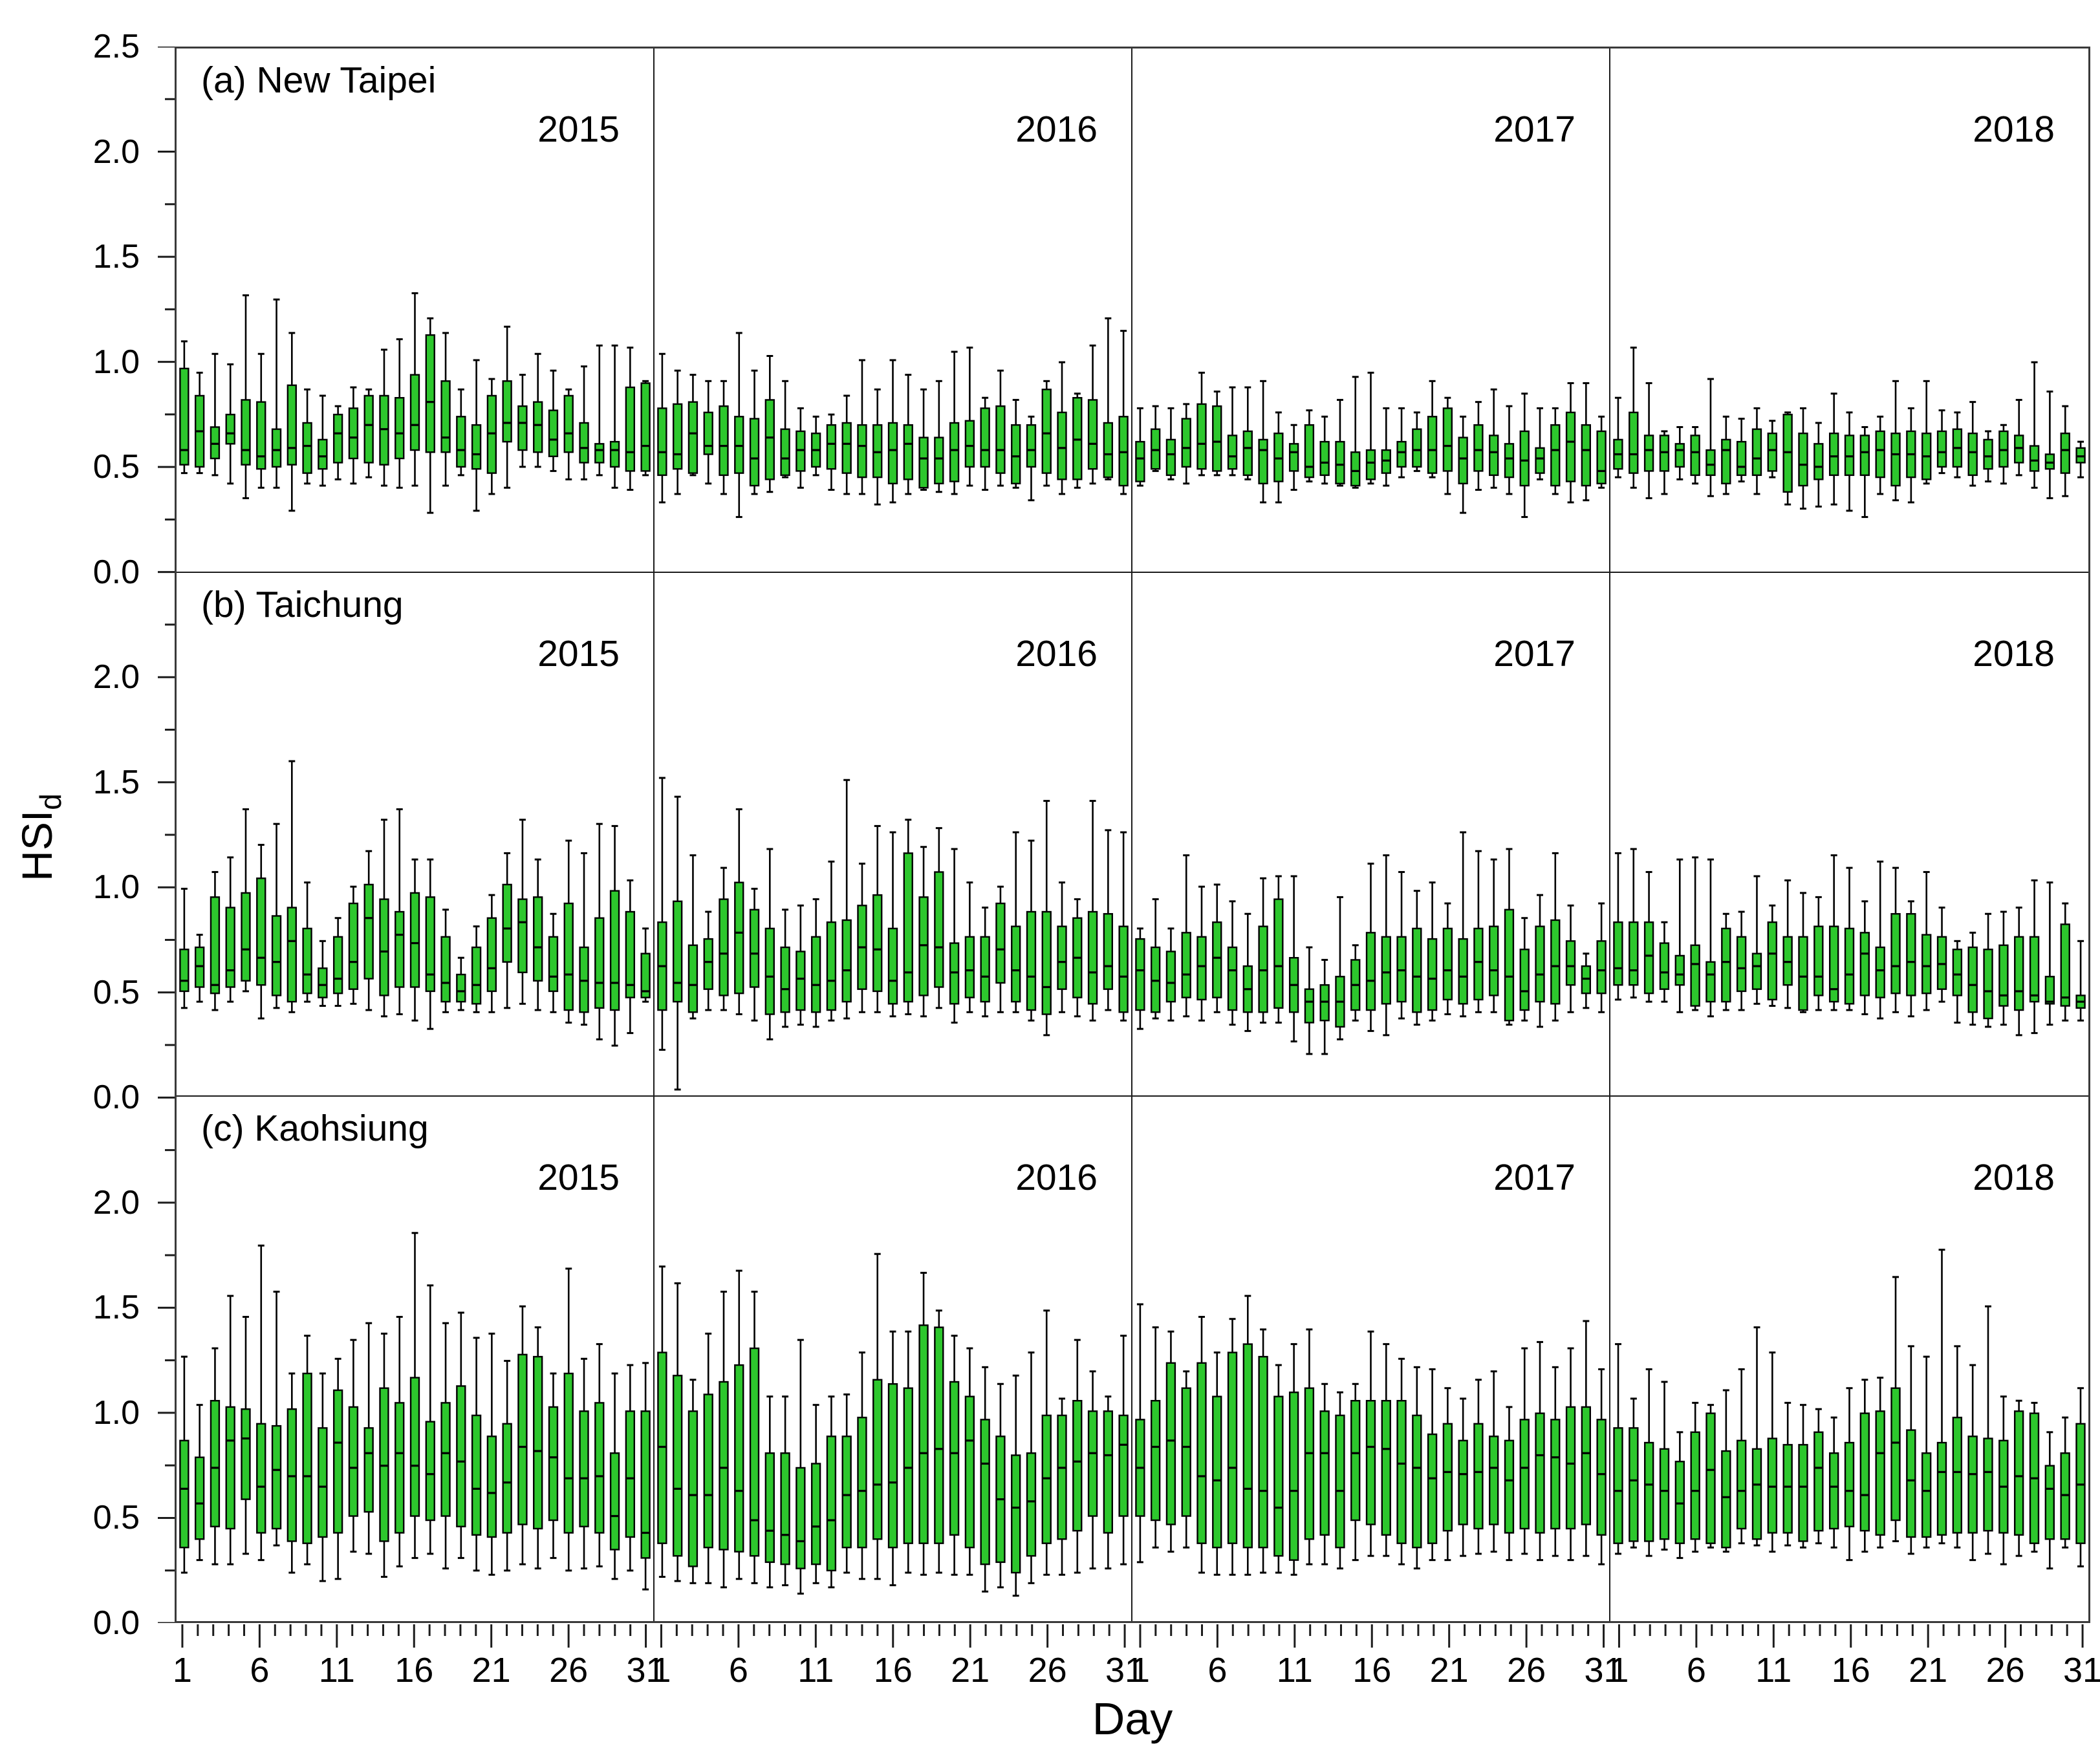  Describe the element at coordinates (182, 1671) in the screenshot. I see `x-tick-label: 1` at that location.